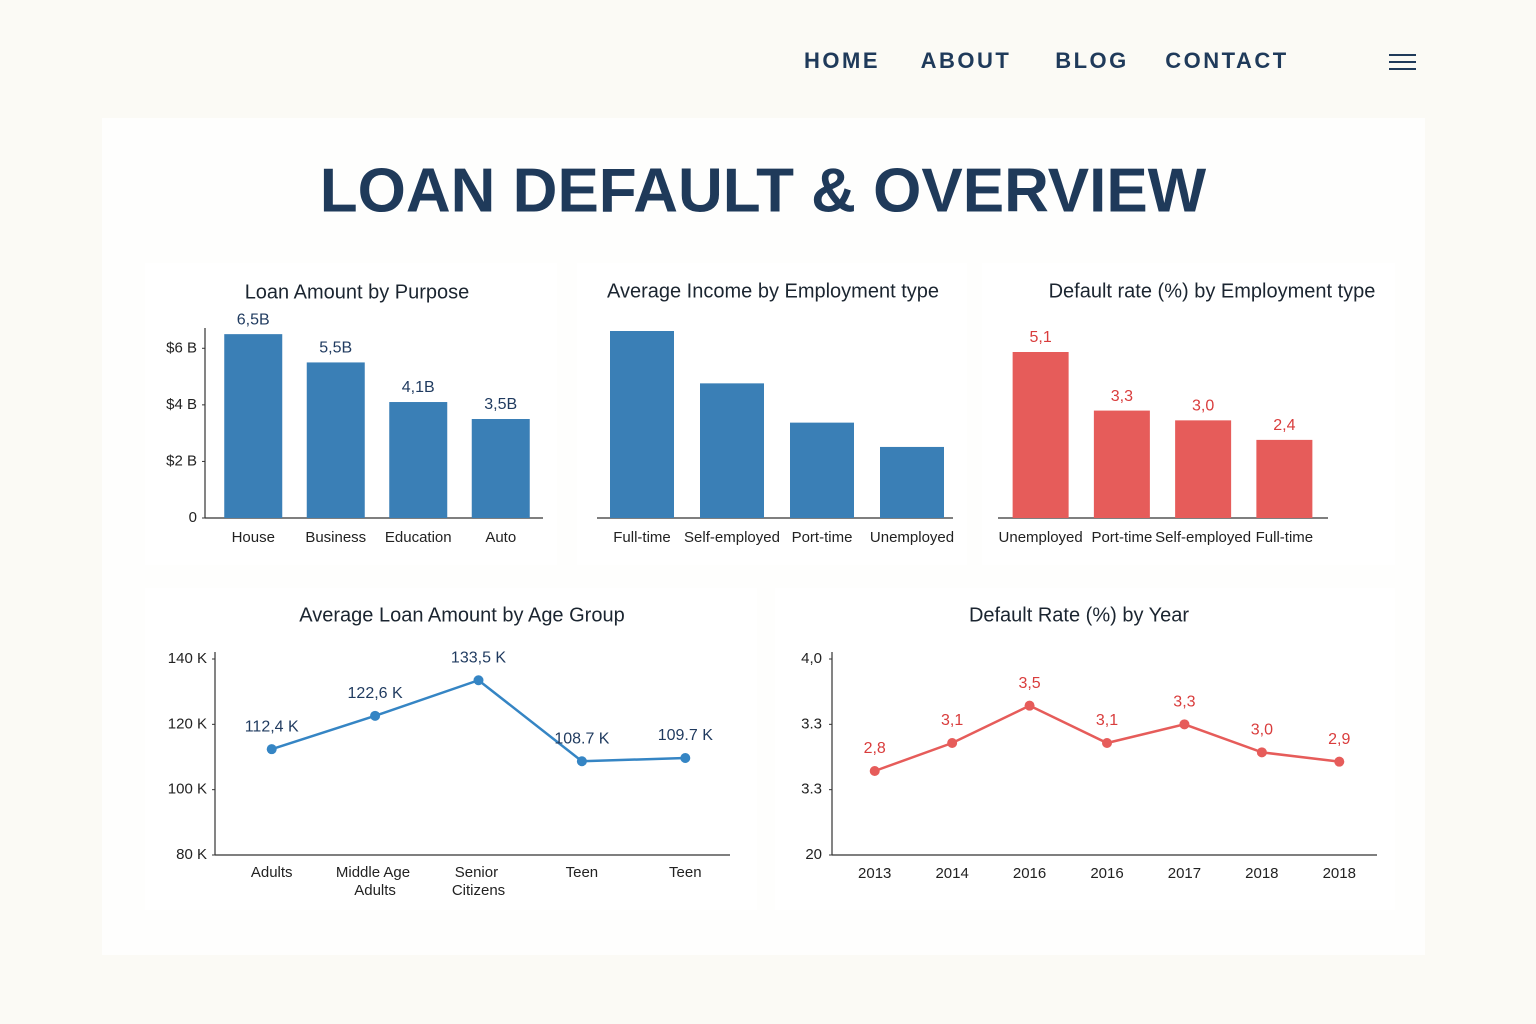 The width and height of the screenshot is (1536, 1024). I want to click on nav-link: CONTACT, so click(1226, 60).